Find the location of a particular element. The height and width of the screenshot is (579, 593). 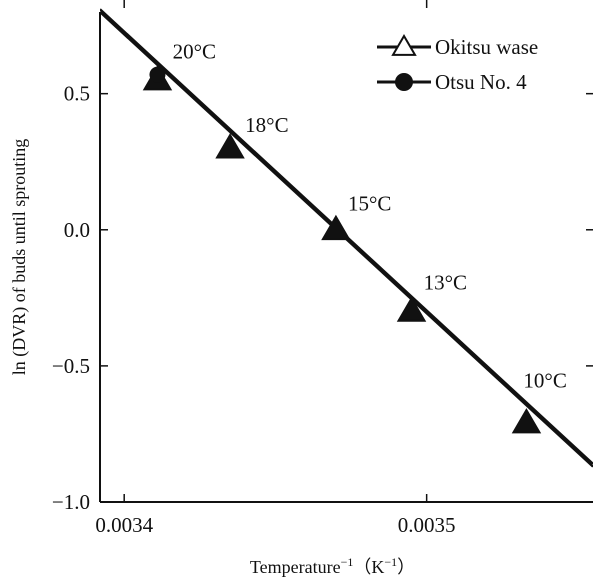

x-axis-title-main: Temperature is located at coordinates (295, 567).